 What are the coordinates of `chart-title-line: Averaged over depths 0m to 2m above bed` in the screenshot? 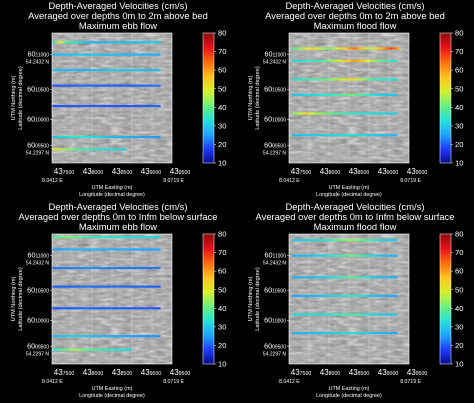 It's located at (355, 15).